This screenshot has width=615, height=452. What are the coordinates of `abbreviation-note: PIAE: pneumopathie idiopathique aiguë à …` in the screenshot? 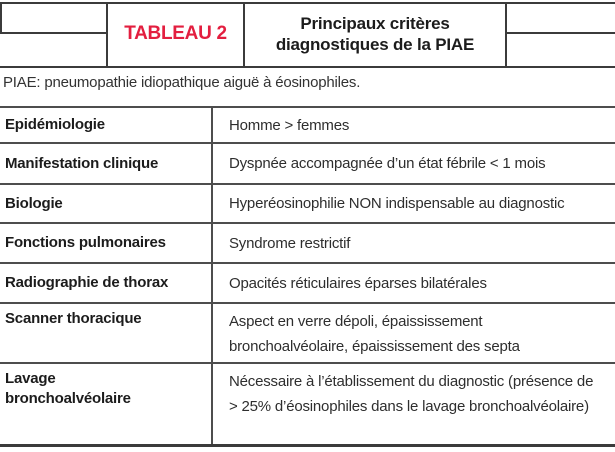 It's located at (182, 82).